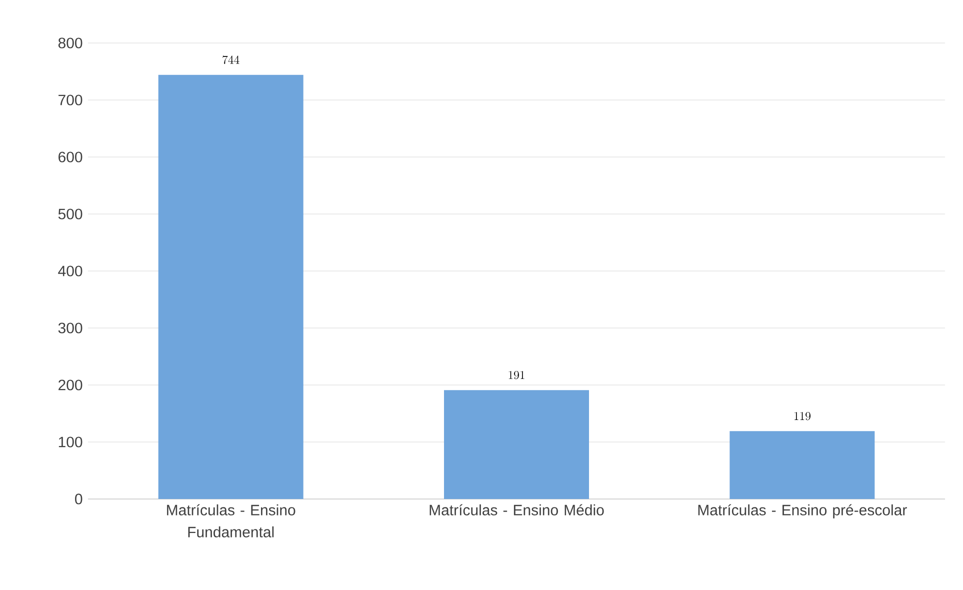 The width and height of the screenshot is (963, 590). What do you see at coordinates (516, 375) in the screenshot?
I see `data-label: 191` at bounding box center [516, 375].